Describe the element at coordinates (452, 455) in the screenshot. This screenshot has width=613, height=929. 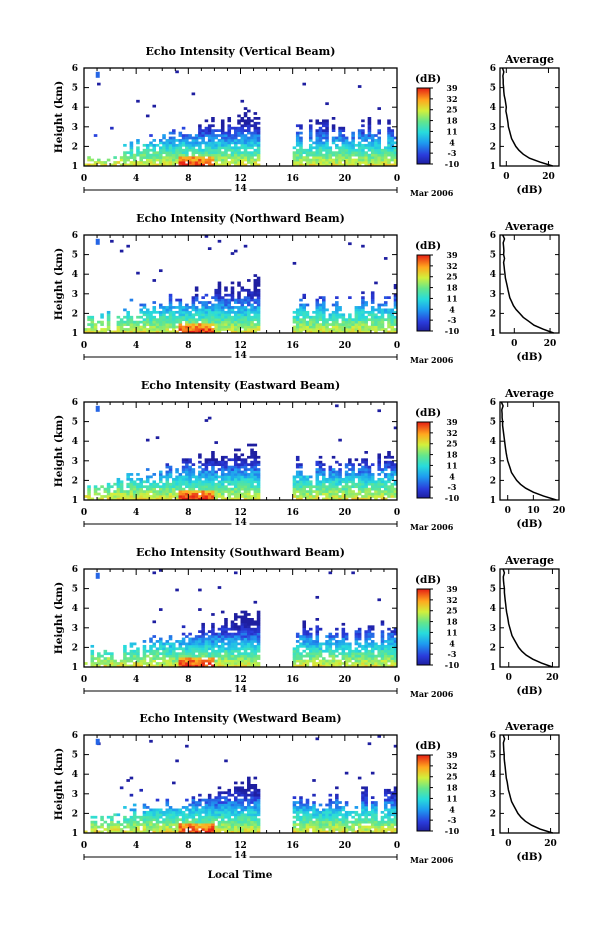
I see `colorbar-tick-label: 18` at that location.